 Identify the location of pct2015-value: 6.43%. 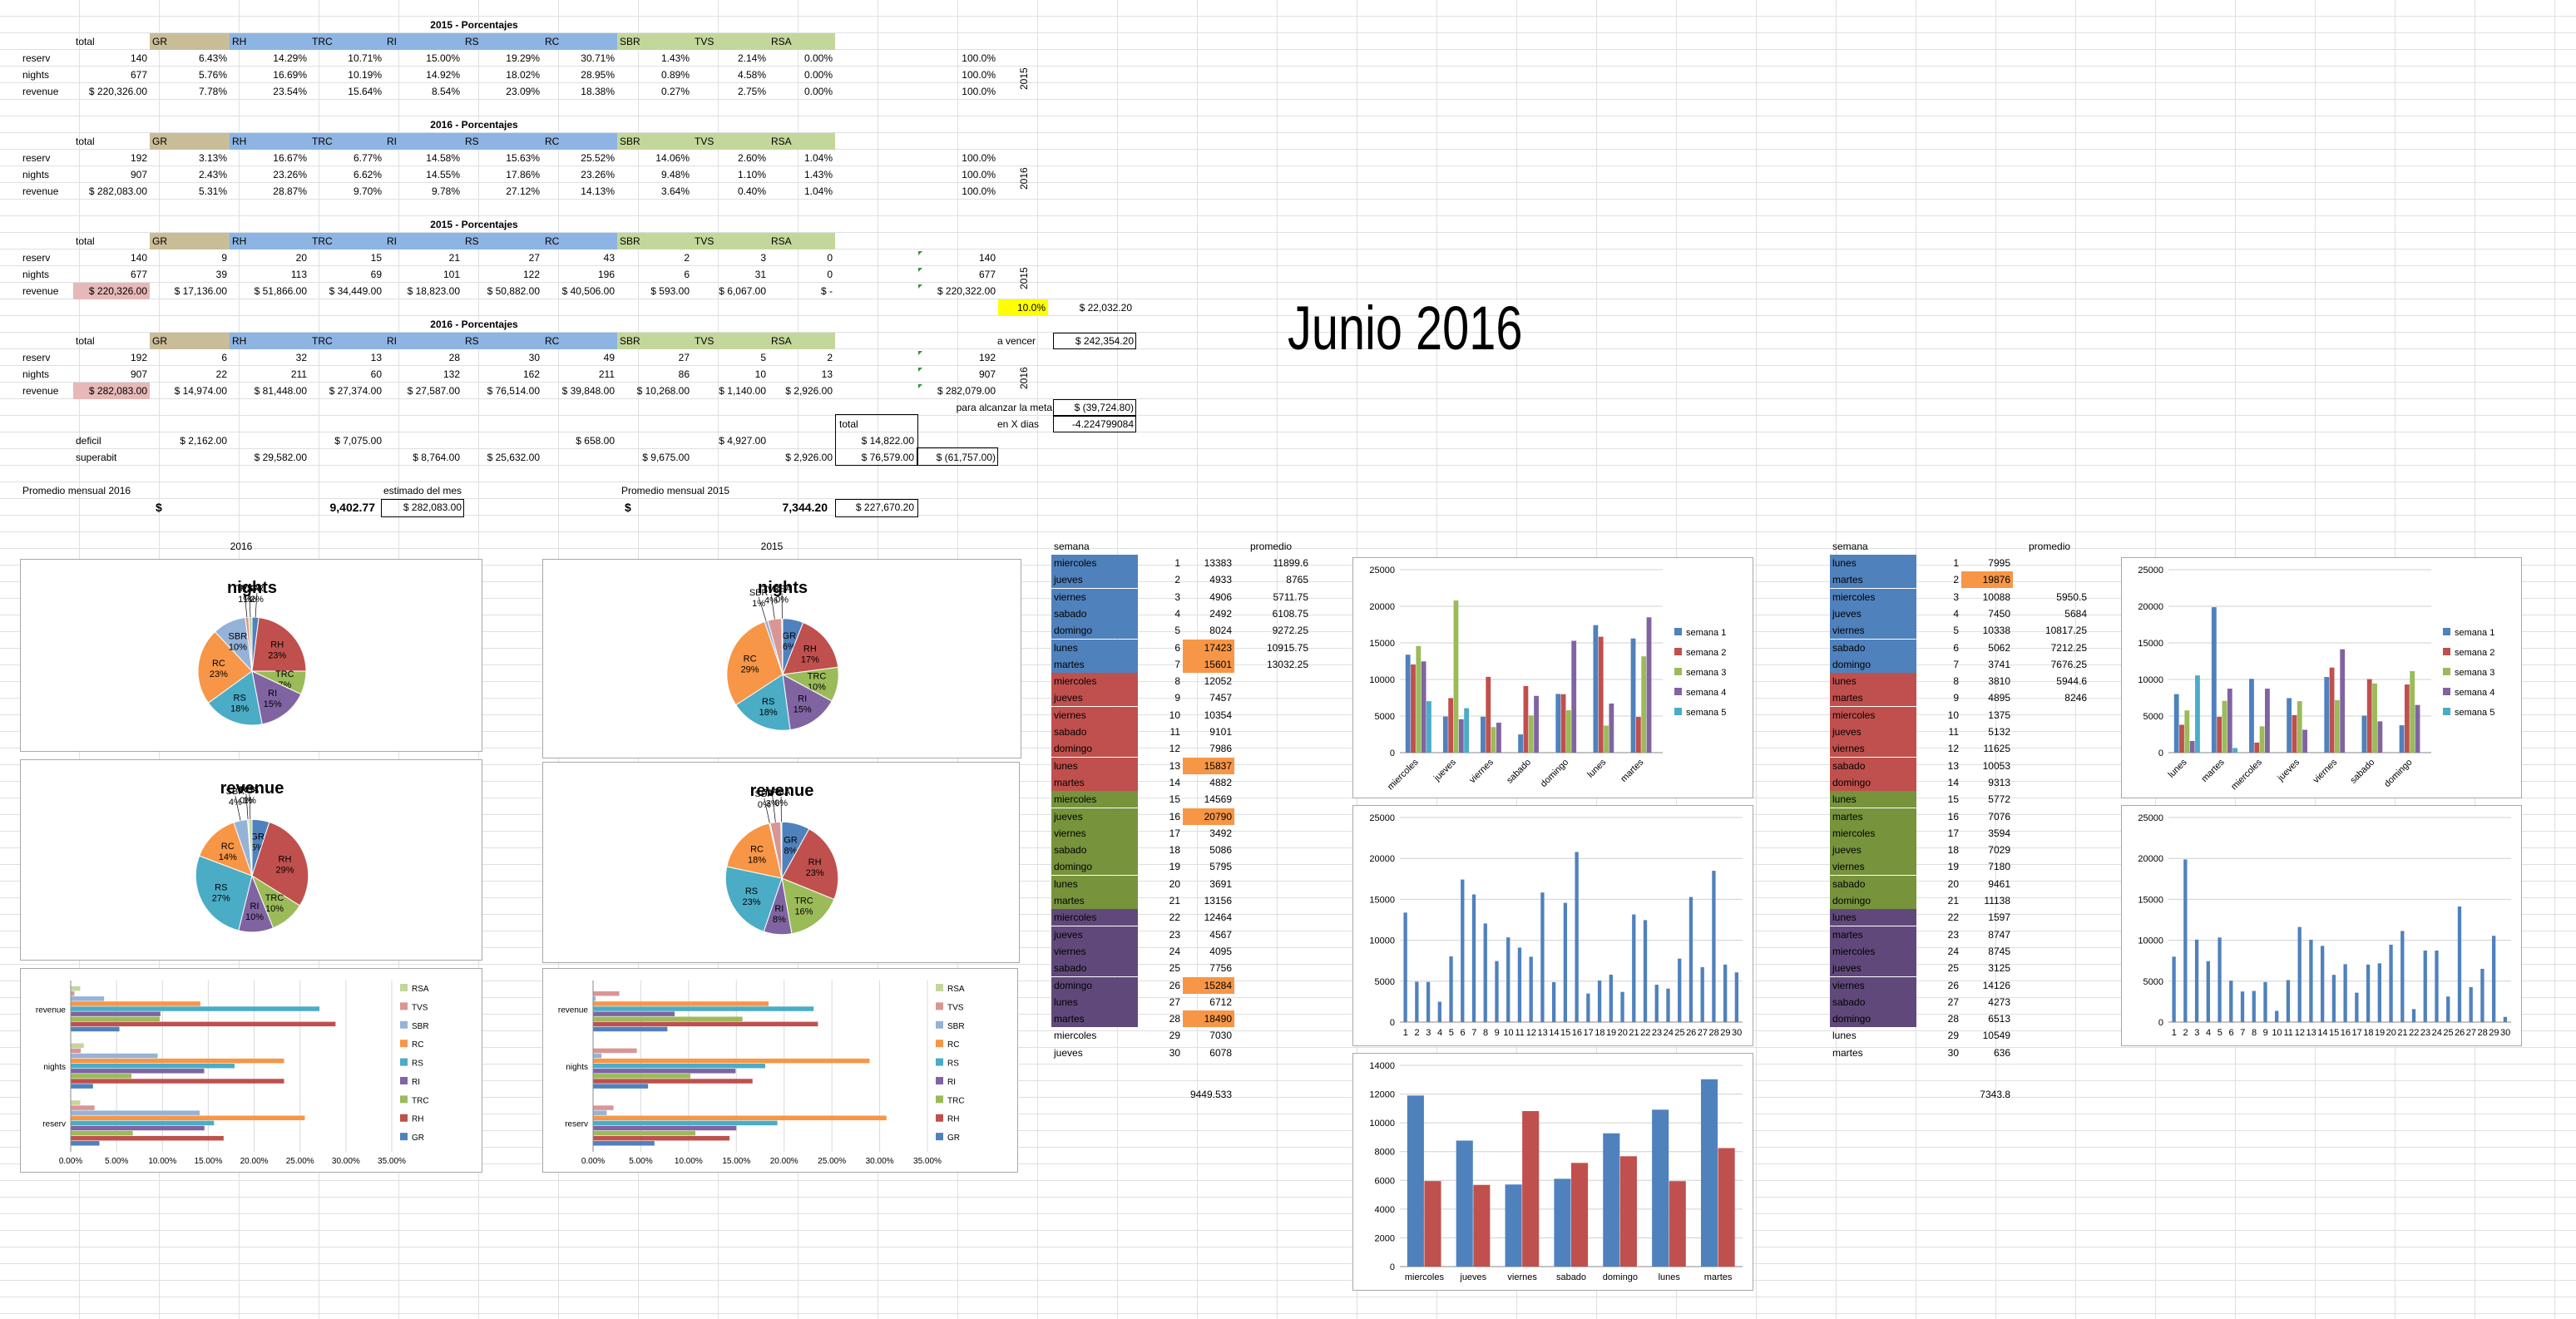
(212, 58).